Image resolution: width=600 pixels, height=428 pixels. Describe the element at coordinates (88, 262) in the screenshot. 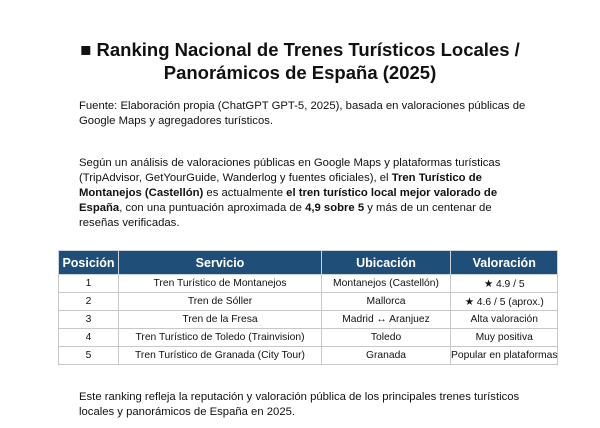

I see `header-position: Posición` at that location.